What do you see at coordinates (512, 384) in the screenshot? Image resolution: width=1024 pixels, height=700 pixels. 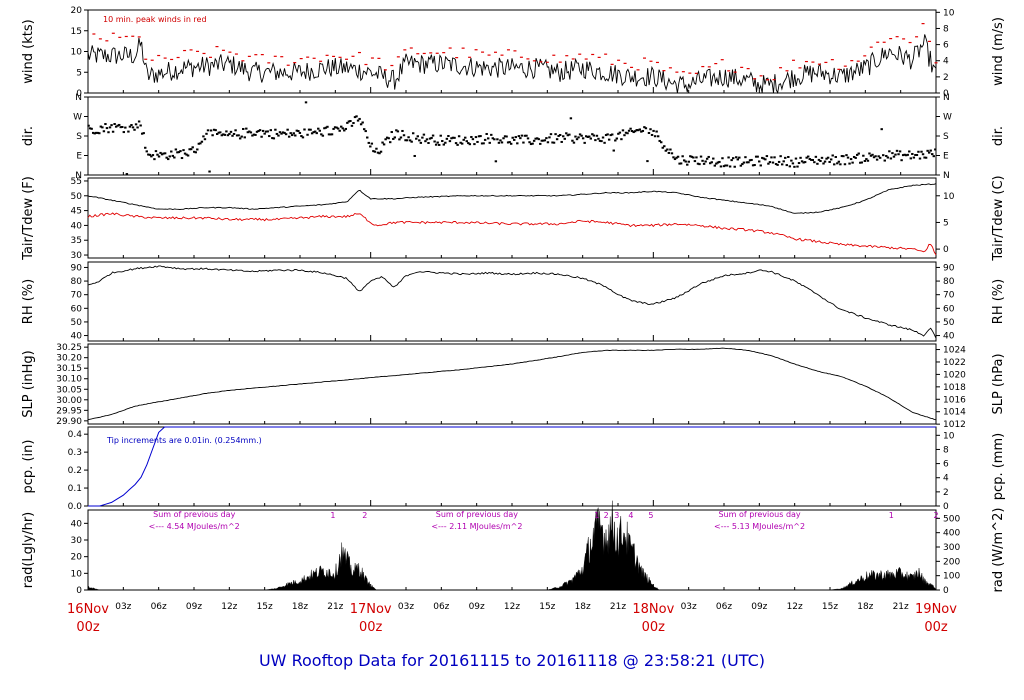 I see `slp-line` at bounding box center [512, 384].